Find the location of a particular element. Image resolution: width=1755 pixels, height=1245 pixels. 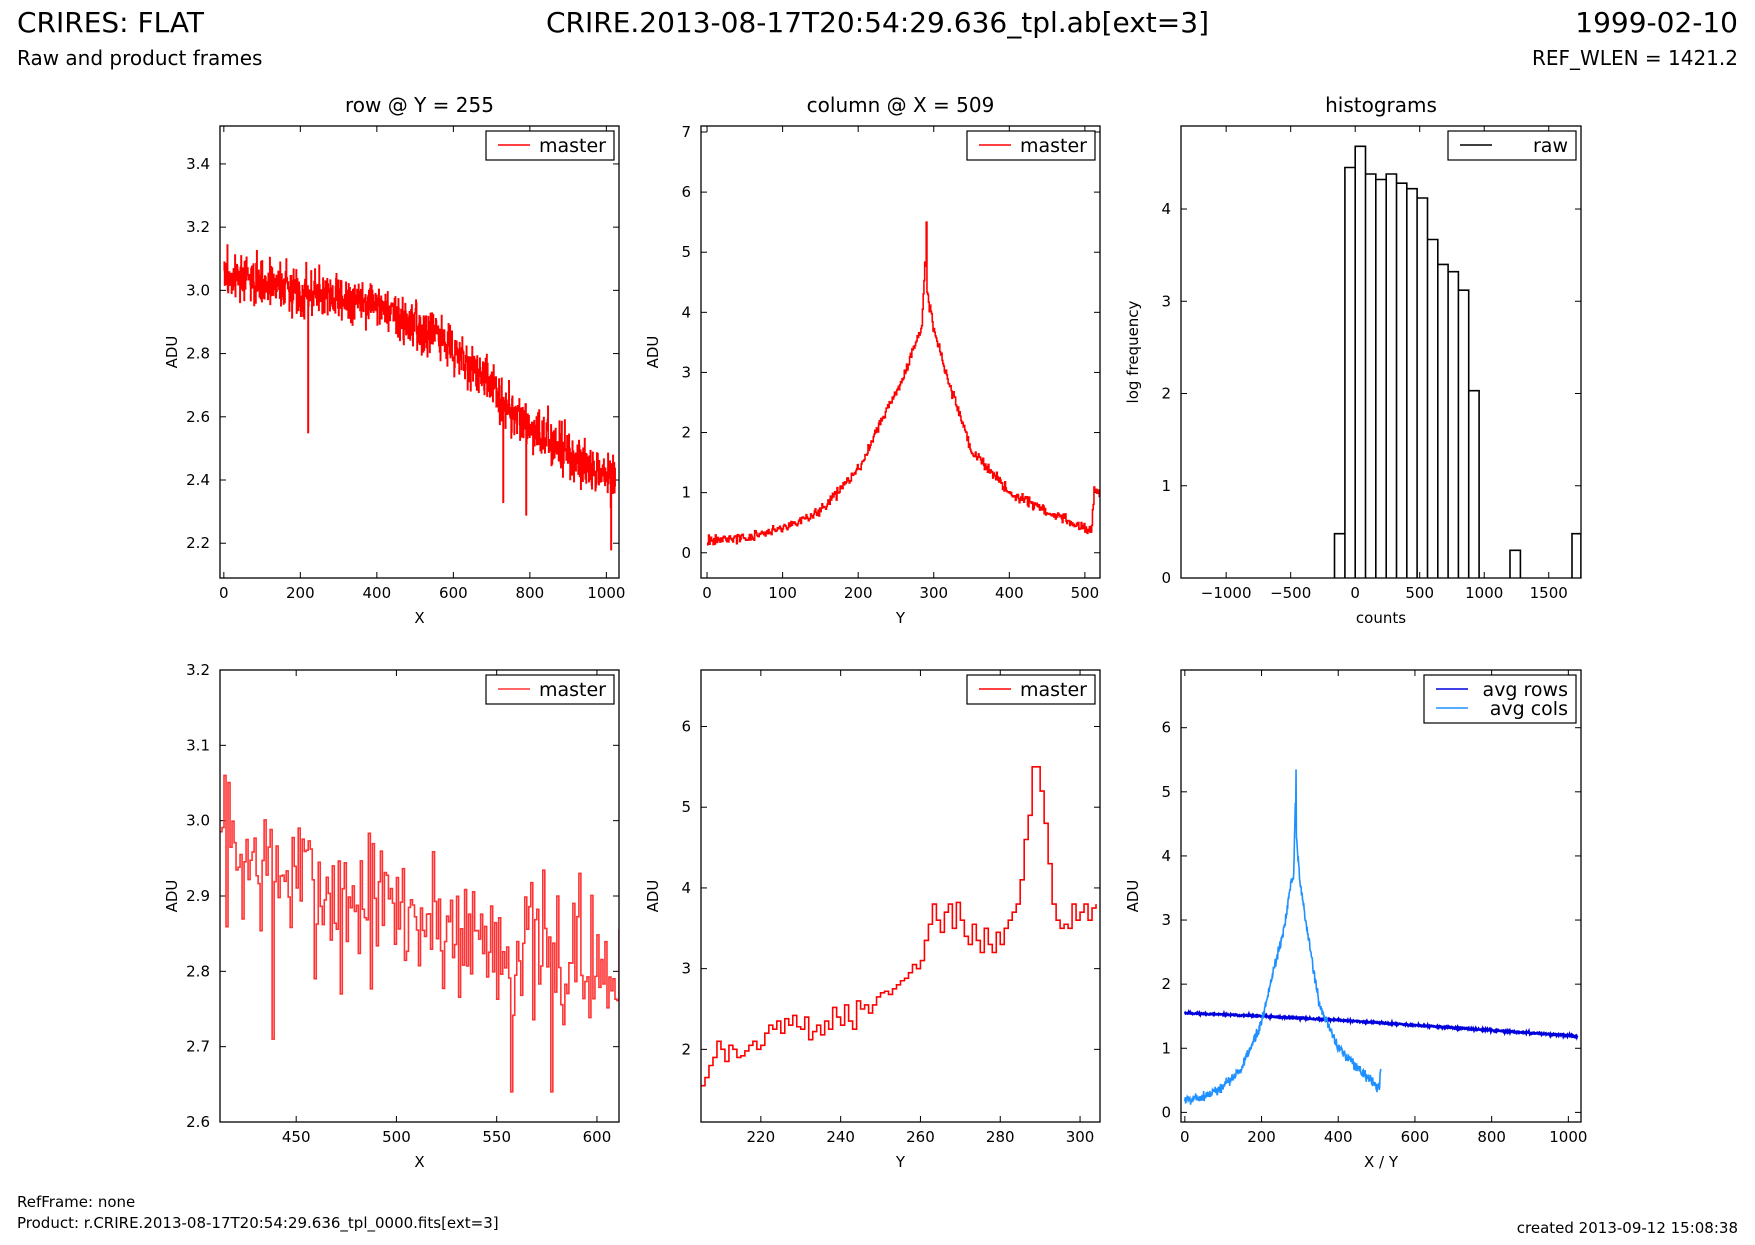

figure-subtitle: Raw and product frames is located at coordinates (140, 58).